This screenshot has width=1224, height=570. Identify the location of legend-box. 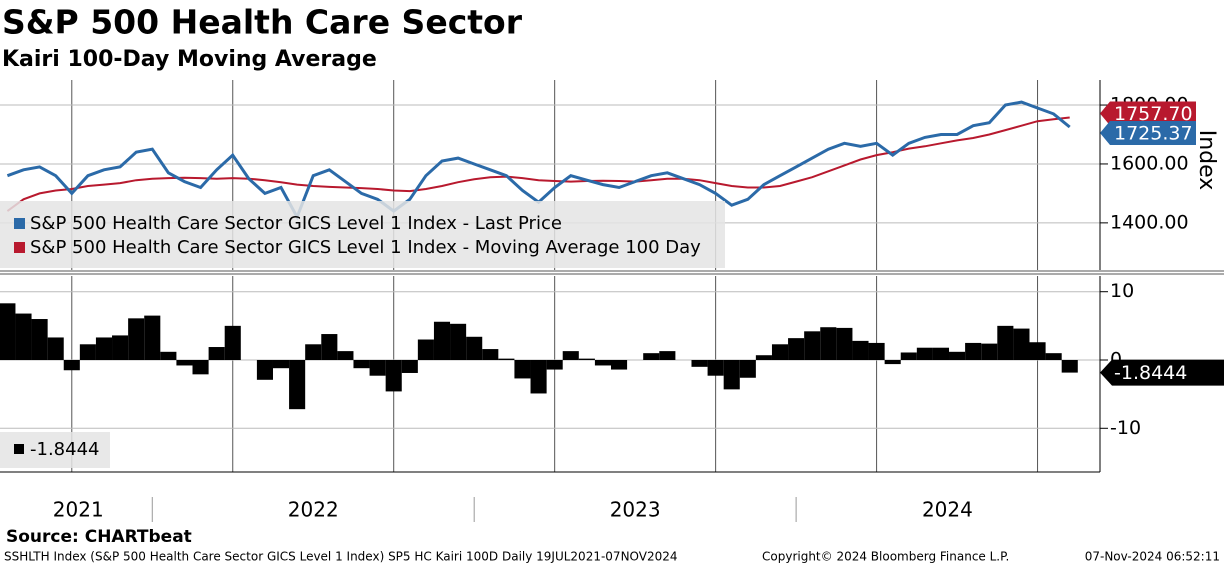
(362, 234).